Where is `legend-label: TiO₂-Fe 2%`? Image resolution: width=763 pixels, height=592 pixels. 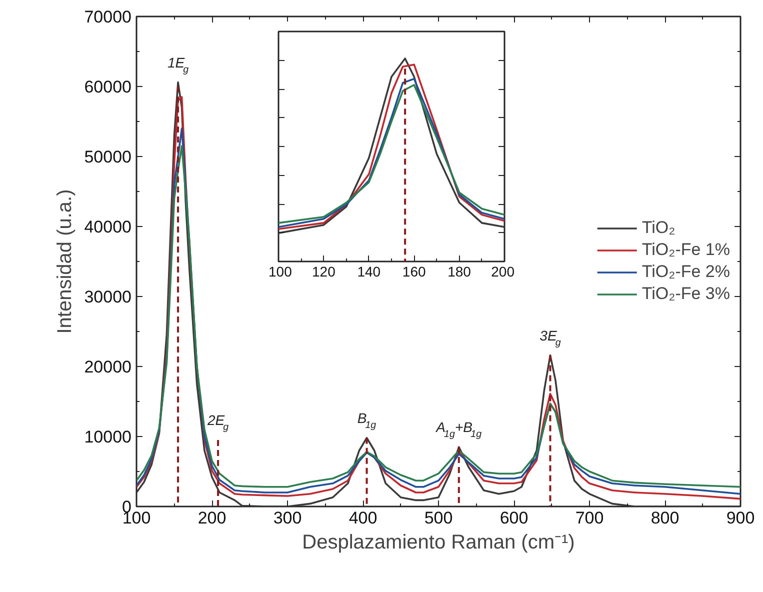 legend-label: TiO₂-Fe 2% is located at coordinates (686, 272).